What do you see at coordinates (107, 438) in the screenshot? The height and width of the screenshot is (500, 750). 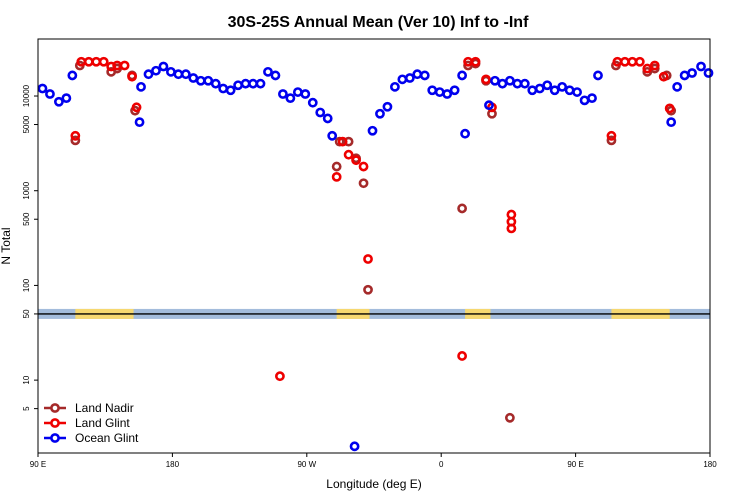 I see `legend-label-ocean-glint: Ocean Glint` at bounding box center [107, 438].